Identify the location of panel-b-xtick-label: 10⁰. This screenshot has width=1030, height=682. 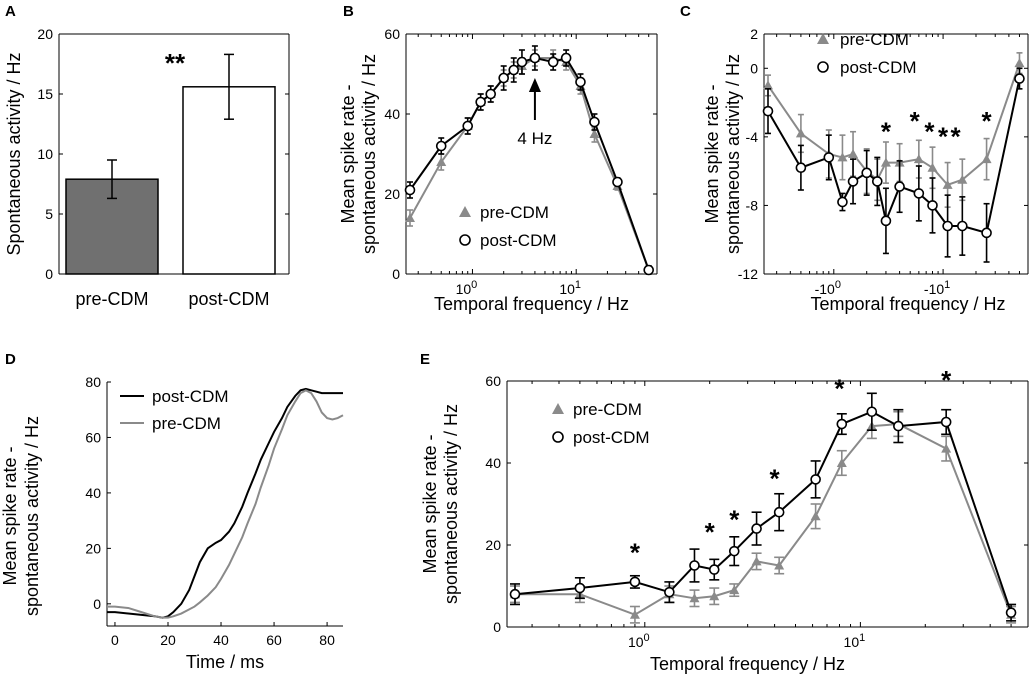
(467, 288).